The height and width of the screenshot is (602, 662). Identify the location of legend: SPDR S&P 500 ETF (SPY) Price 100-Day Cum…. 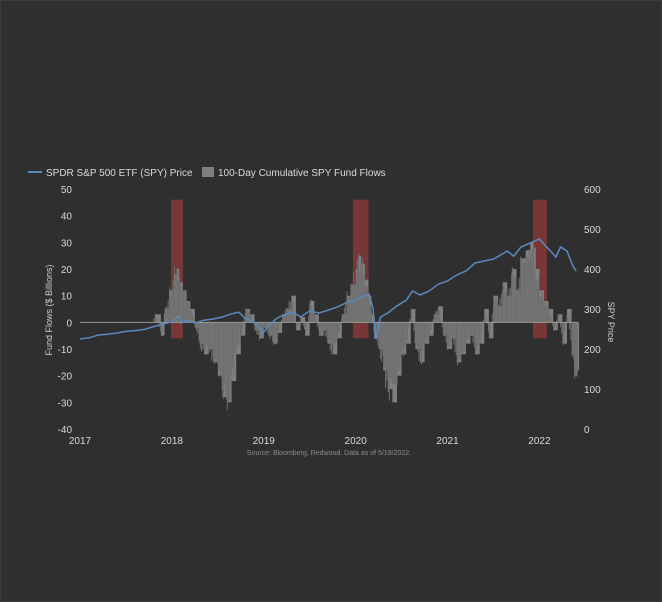
(207, 173).